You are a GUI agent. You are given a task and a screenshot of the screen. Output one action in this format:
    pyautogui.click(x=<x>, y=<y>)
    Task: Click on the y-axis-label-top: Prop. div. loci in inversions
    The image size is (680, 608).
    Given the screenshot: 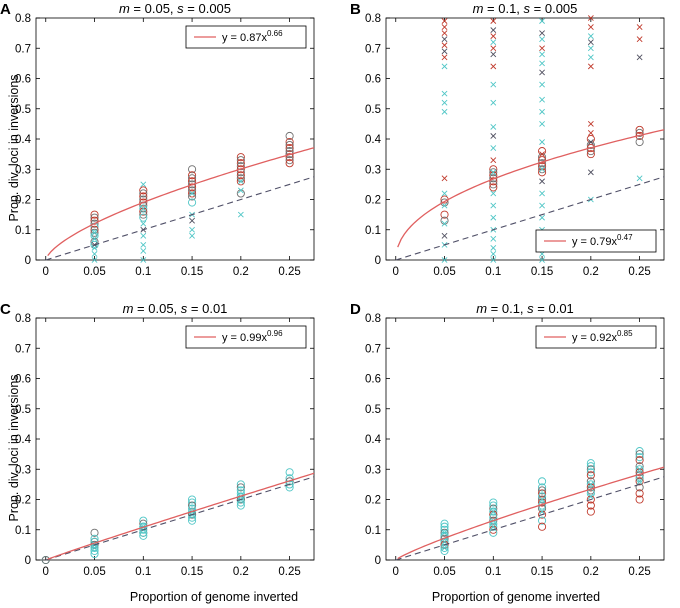 What is the action you would take?
    pyautogui.click(x=14, y=147)
    